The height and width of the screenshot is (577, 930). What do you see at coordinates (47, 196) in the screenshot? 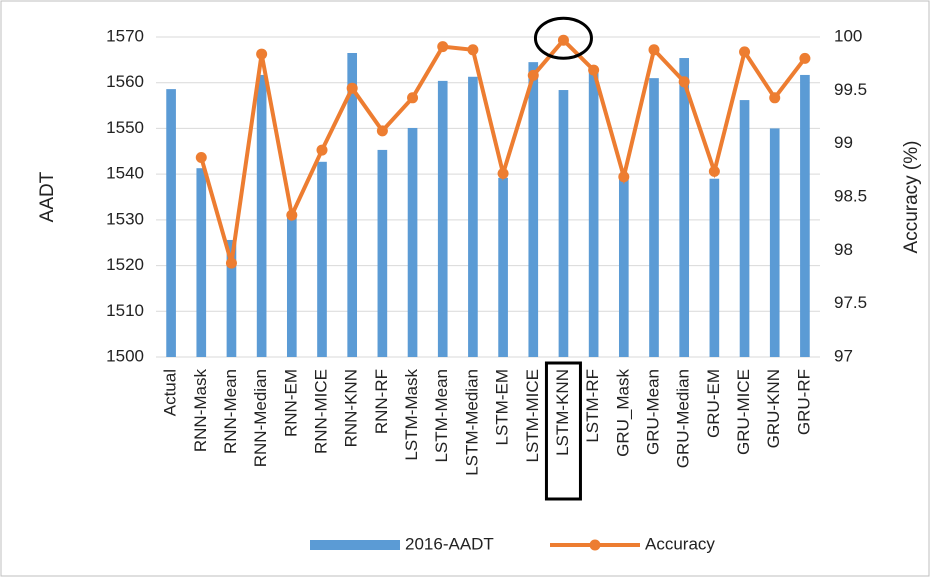
I see `y-axis-label: AADT` at bounding box center [47, 196].